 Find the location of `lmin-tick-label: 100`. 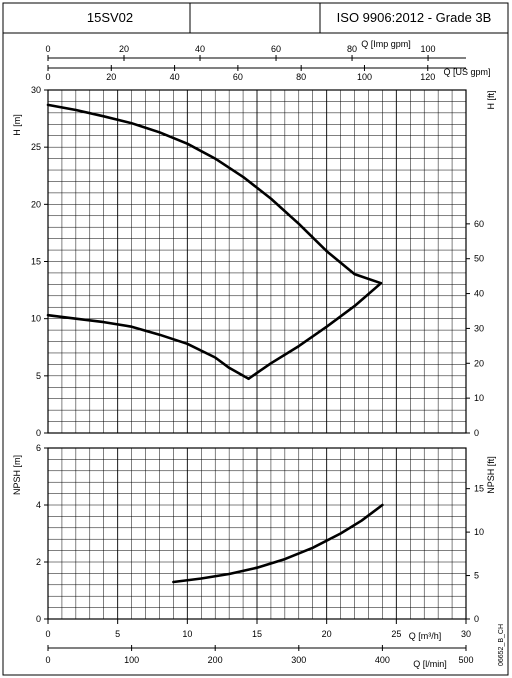

lmin-tick-label: 100 is located at coordinates (131, 660).